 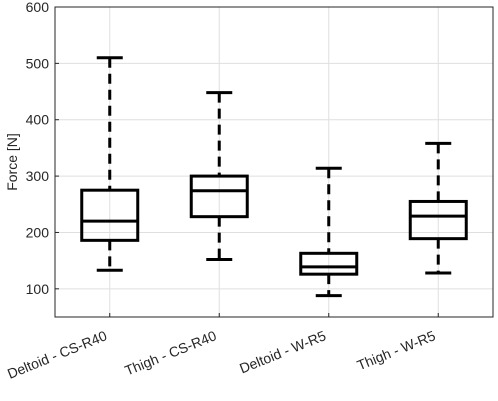 What do you see at coordinates (57, 354) in the screenshot?
I see `x-tick-label: Deltoid - CS-R40` at bounding box center [57, 354].